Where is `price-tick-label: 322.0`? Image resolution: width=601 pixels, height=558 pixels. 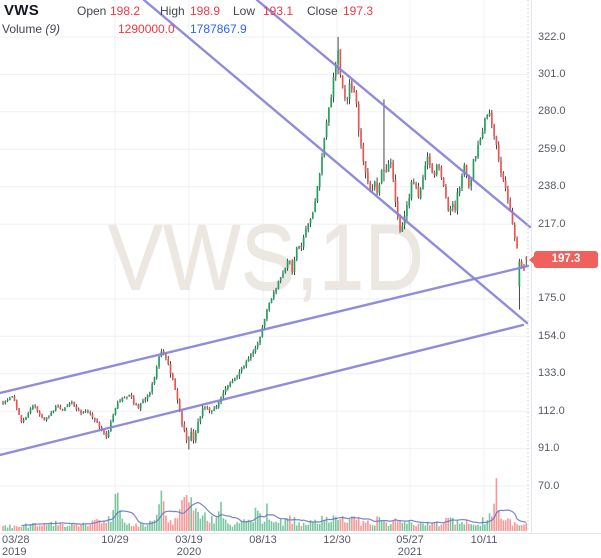 price-tick-label: 322.0 is located at coordinates (552, 37).